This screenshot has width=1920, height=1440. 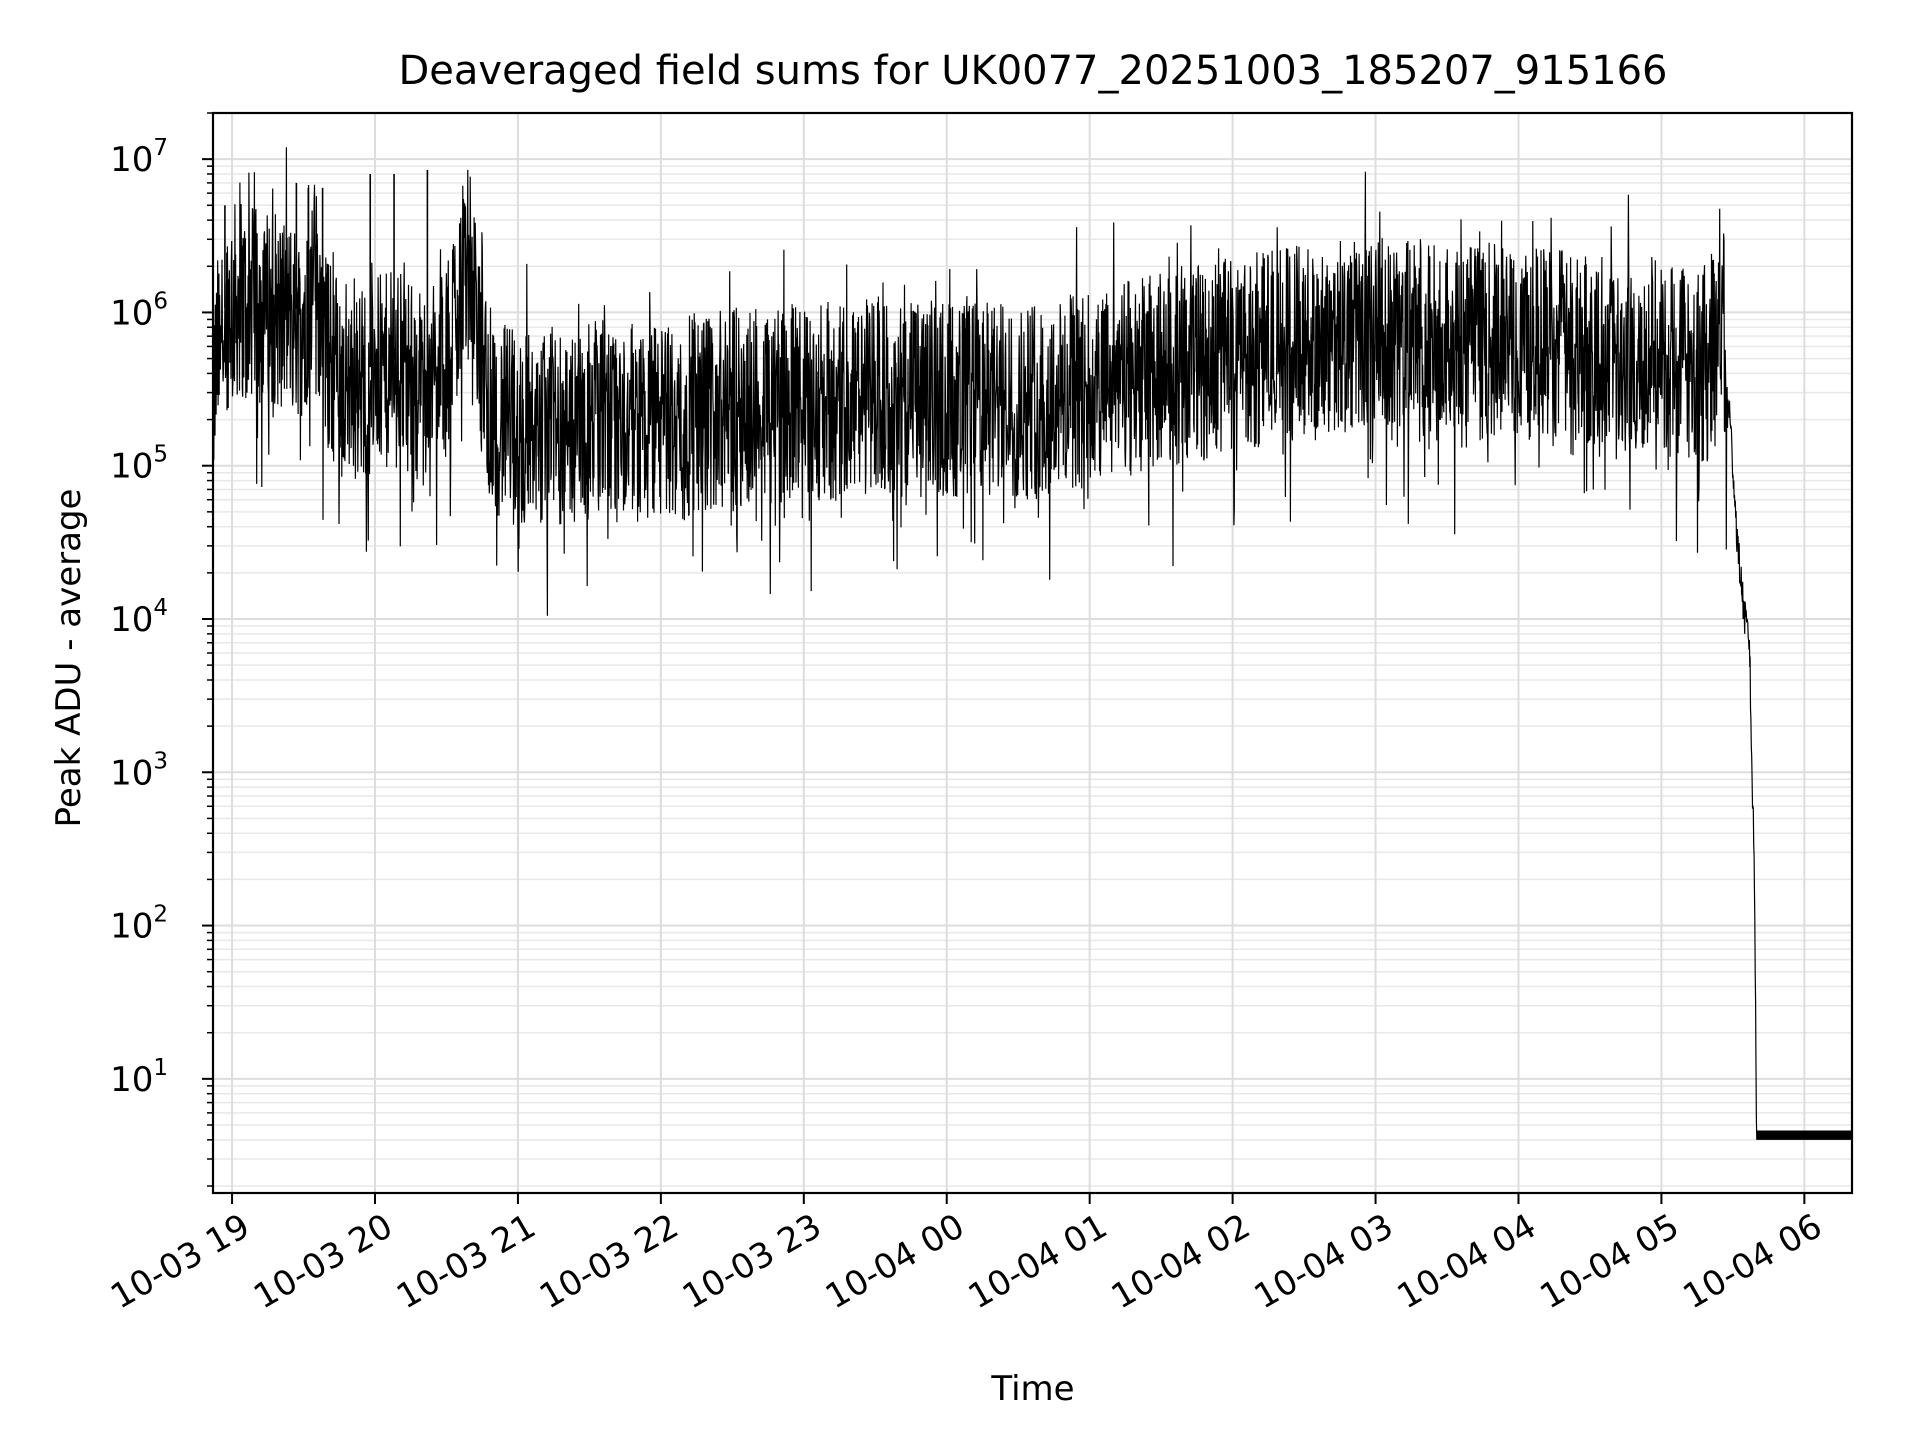 I want to click on y-tick-label: 10⁴, so click(x=139, y=617).